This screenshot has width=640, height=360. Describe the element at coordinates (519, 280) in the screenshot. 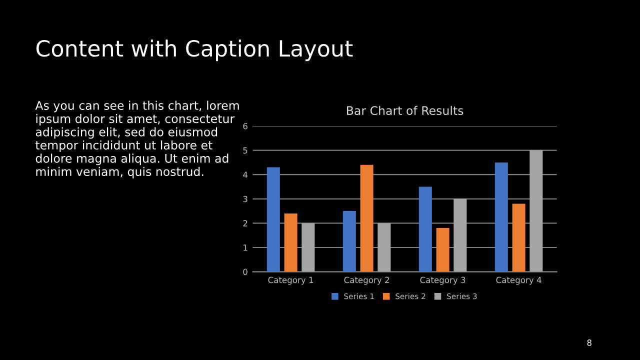

I see `x-tick-label: Category 4` at that location.